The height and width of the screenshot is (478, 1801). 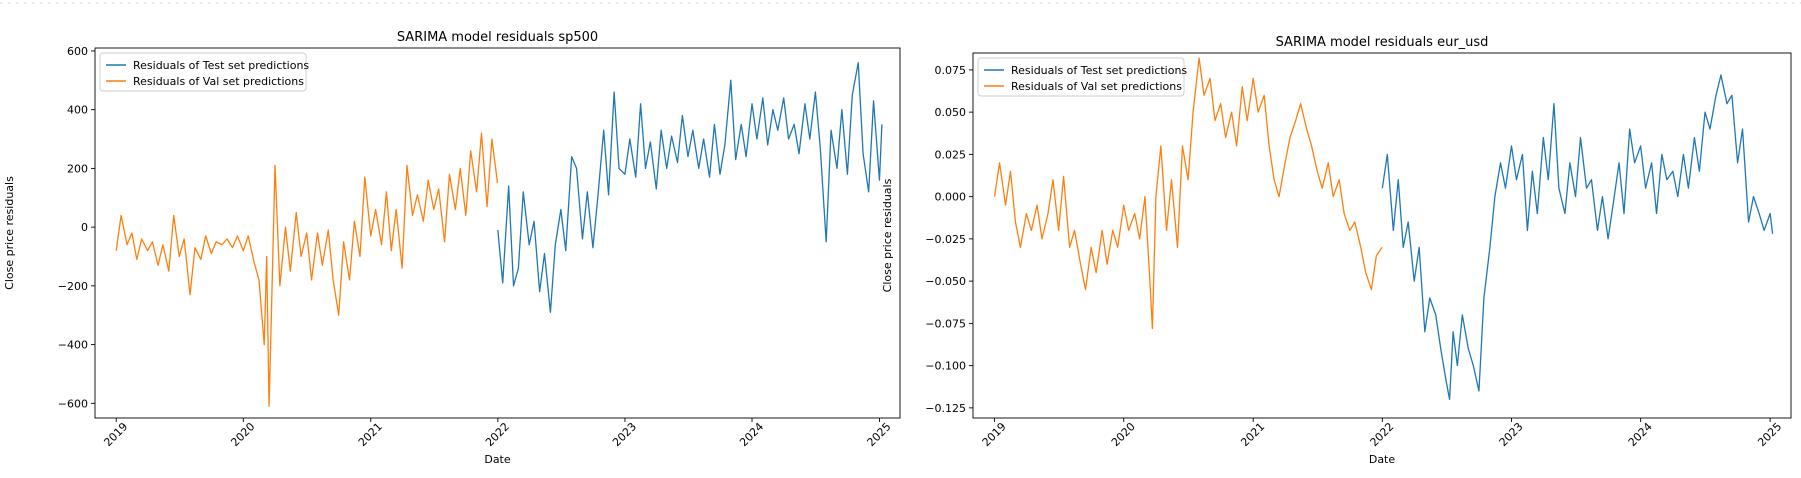 What do you see at coordinates (77, 168) in the screenshot?
I see `y-tick-label: 200` at bounding box center [77, 168].